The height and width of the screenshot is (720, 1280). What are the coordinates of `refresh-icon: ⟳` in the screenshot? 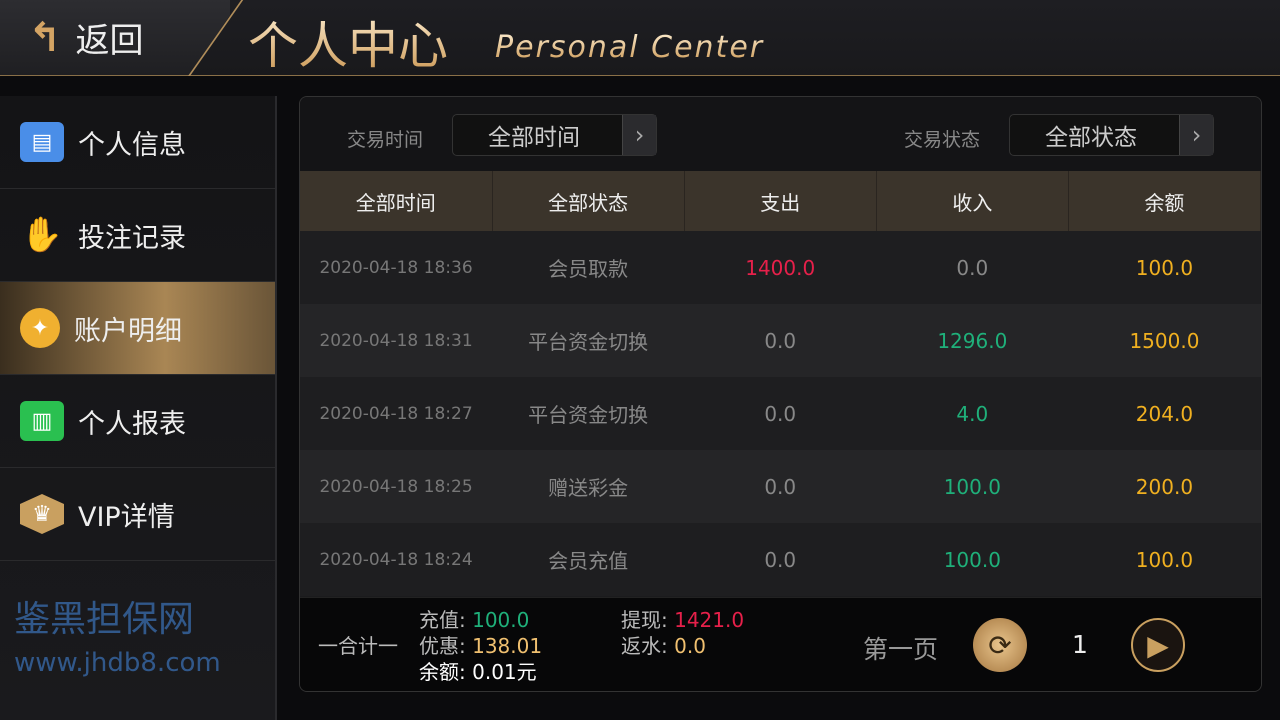 It's located at (1000, 645).